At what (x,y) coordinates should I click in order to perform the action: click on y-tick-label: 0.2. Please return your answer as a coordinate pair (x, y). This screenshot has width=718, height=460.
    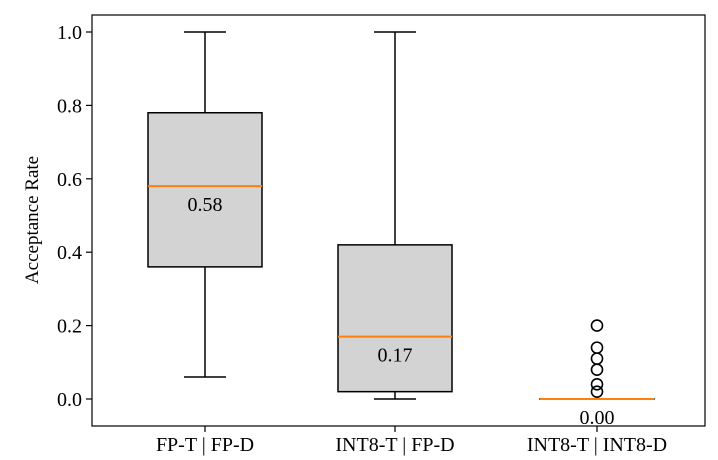
    Looking at the image, I should click on (69, 327).